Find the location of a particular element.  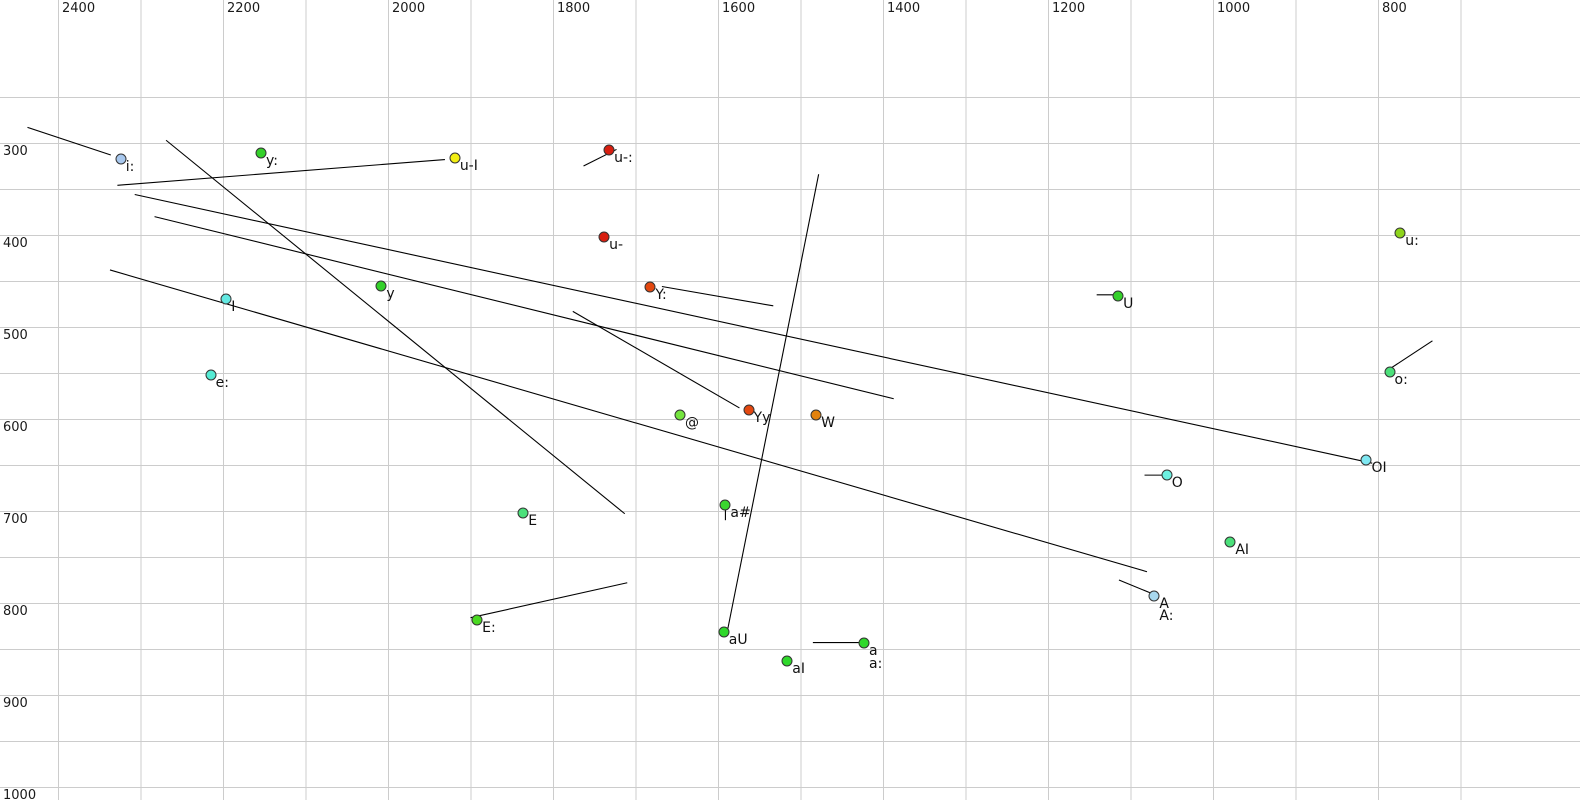

y-axis-tick-label: 600 is located at coordinates (15, 427).